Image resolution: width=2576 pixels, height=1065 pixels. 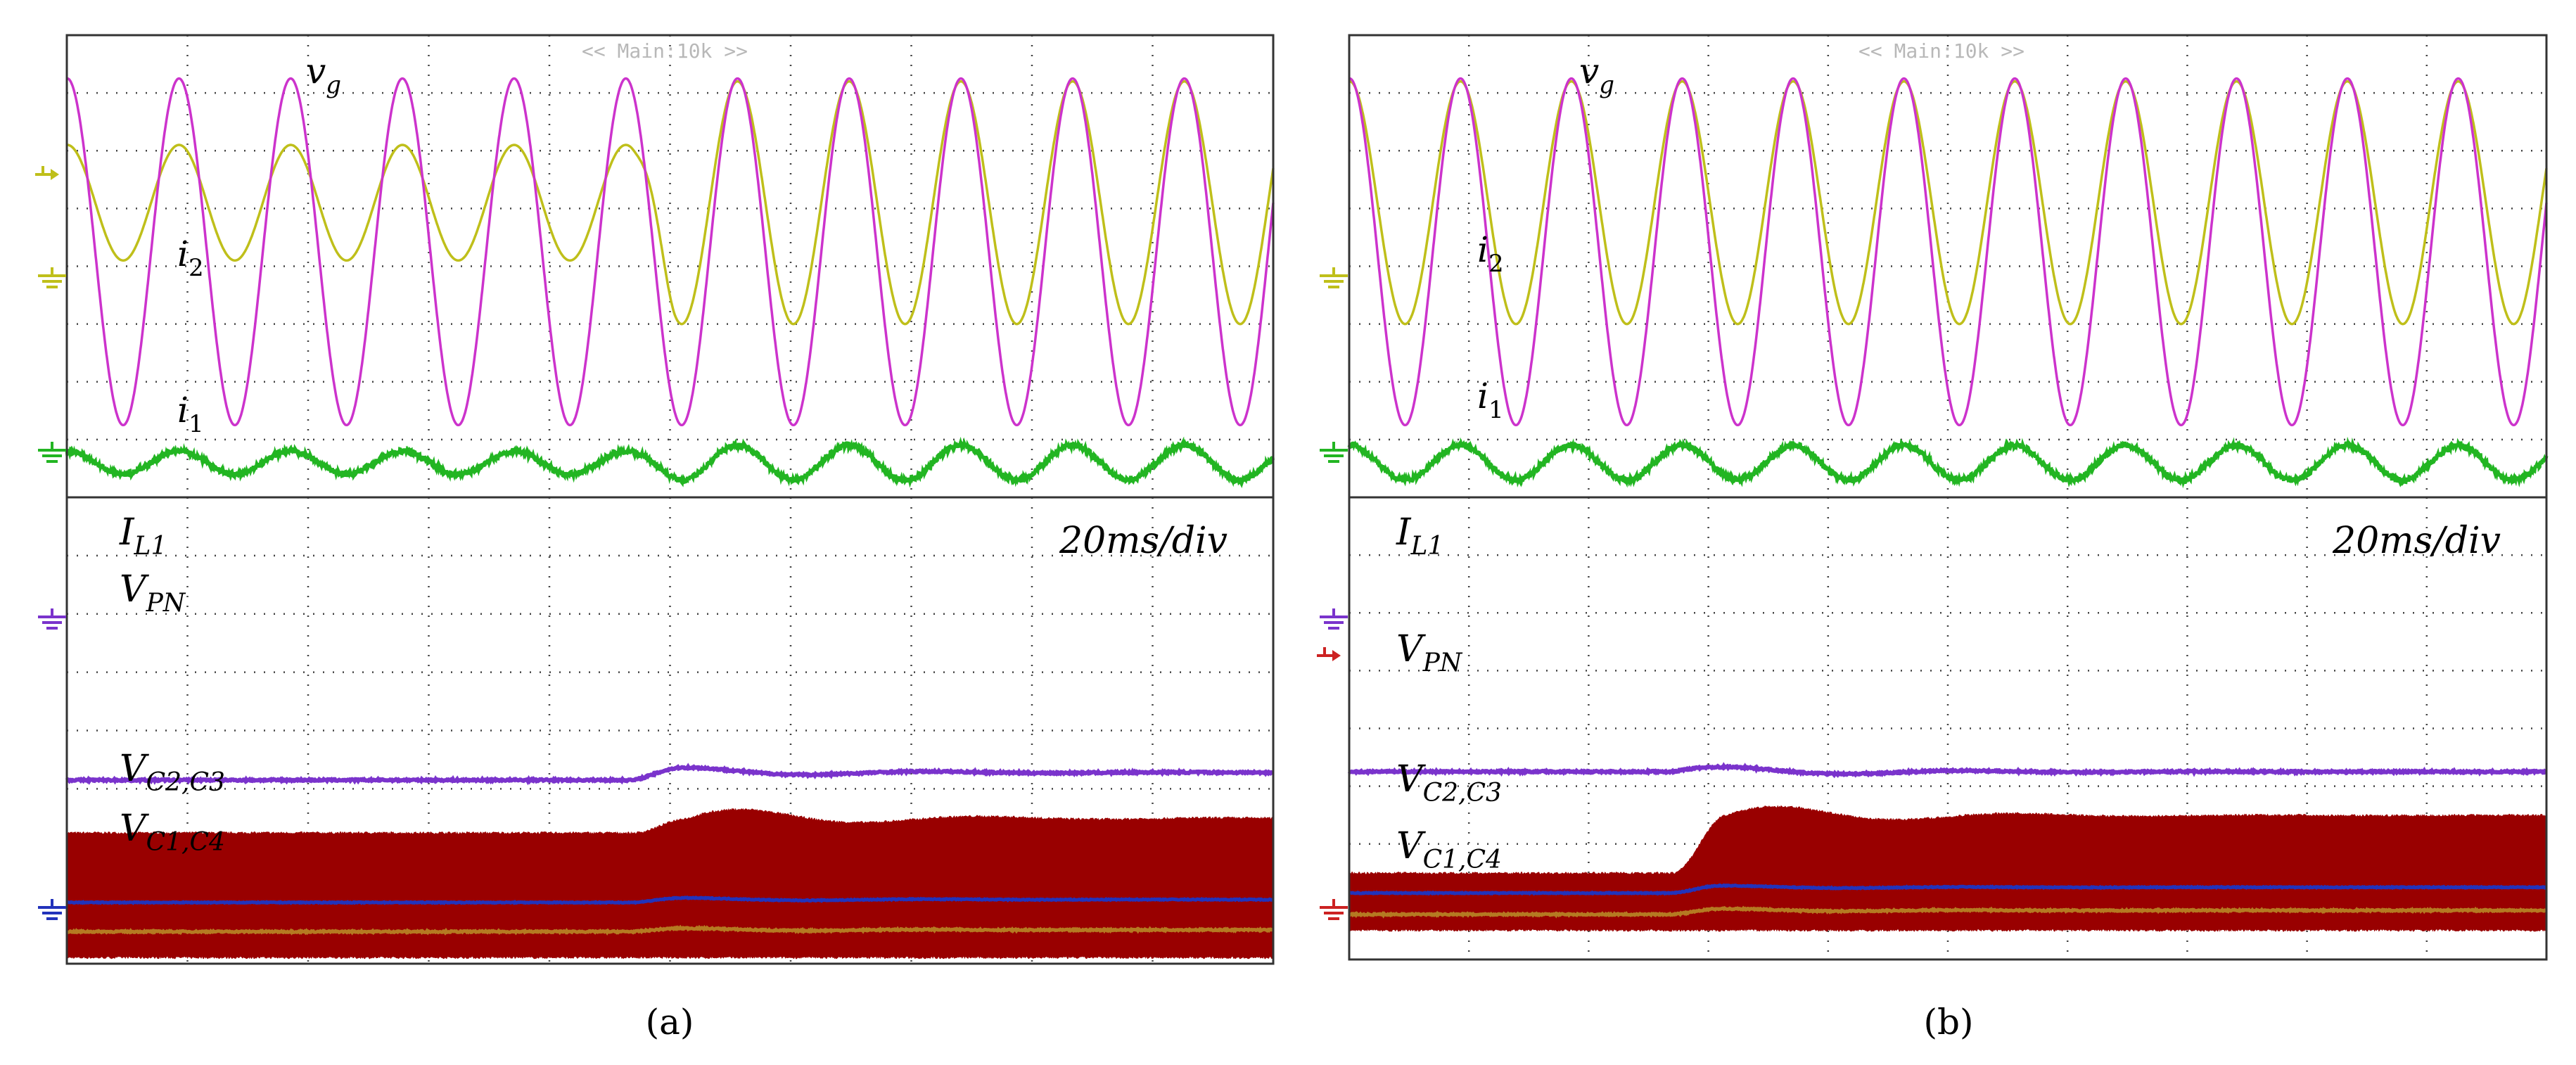 What do you see at coordinates (1329, 654) in the screenshot?
I see `marker-vpn-trigger` at bounding box center [1329, 654].